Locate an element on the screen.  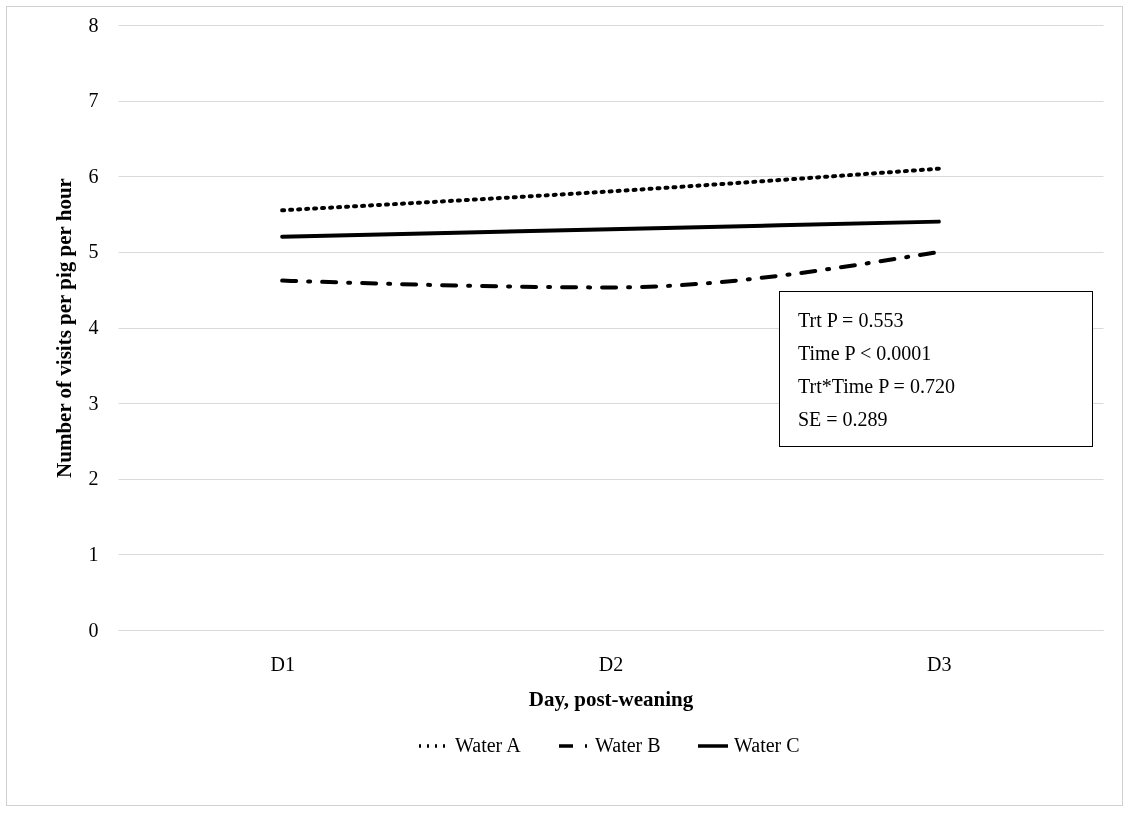
annotation: Time P < 0.0001 is located at coordinates (865, 353).